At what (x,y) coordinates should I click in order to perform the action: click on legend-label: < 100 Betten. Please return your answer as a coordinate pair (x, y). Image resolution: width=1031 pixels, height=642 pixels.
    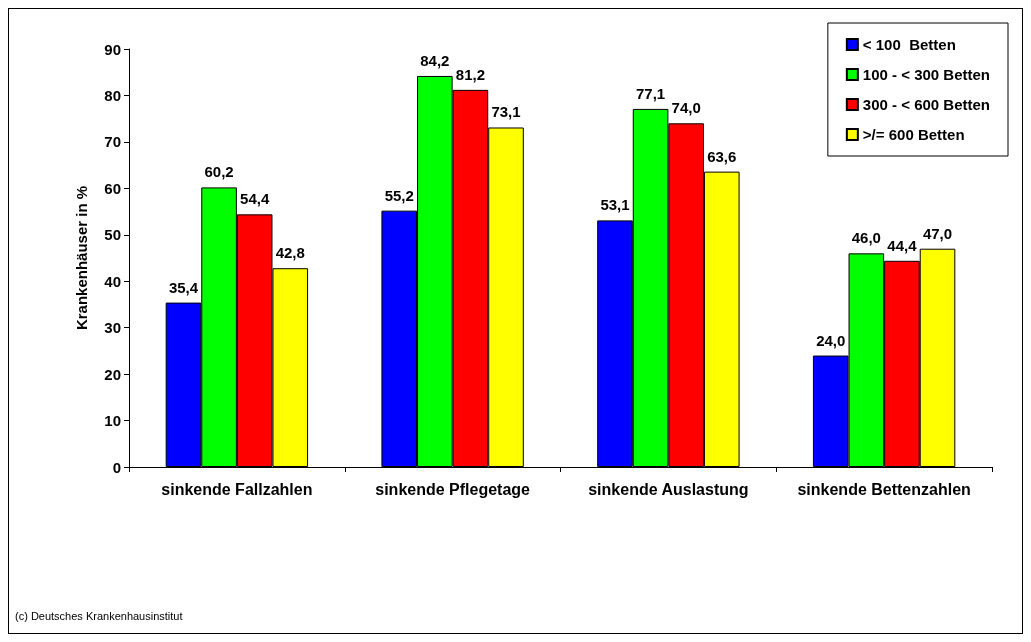
    Looking at the image, I should click on (909, 44).